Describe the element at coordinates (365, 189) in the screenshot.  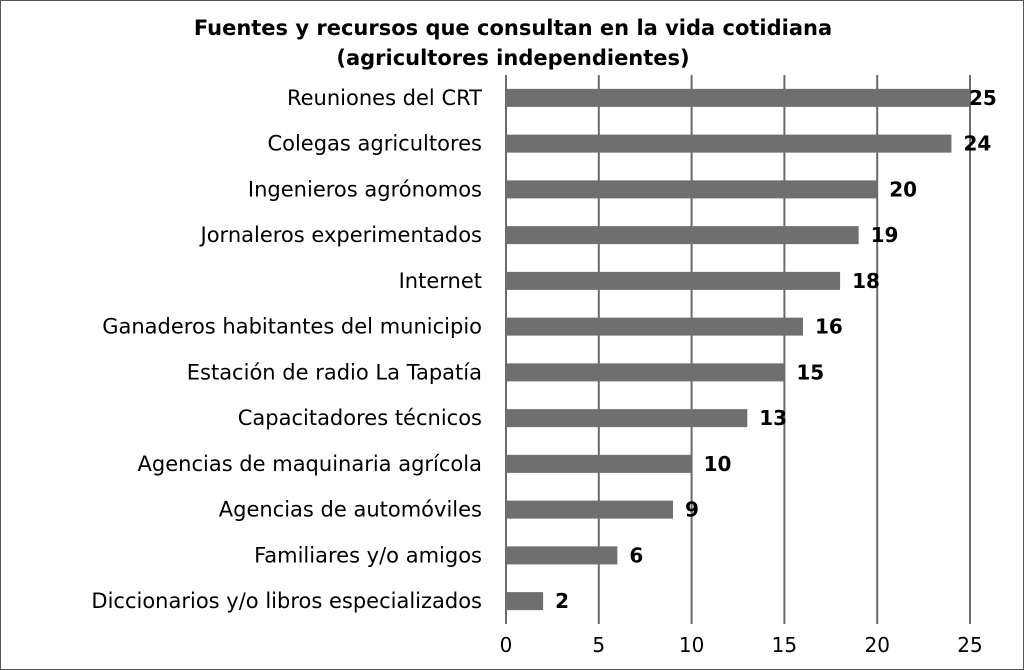
I see `category-label: Ingenieros agrónomos` at that location.